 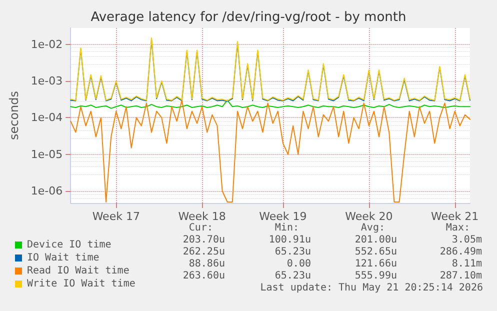 I want to click on legend-label: IO Wait time, so click(x=63, y=258).